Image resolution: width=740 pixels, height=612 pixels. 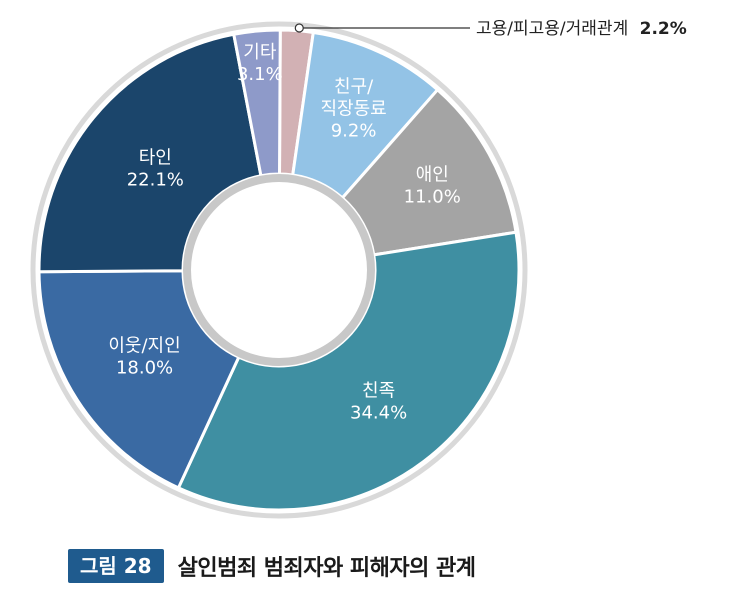 What do you see at coordinates (354, 86) in the screenshot?
I see `slice-label-line: 친구/` at bounding box center [354, 86].